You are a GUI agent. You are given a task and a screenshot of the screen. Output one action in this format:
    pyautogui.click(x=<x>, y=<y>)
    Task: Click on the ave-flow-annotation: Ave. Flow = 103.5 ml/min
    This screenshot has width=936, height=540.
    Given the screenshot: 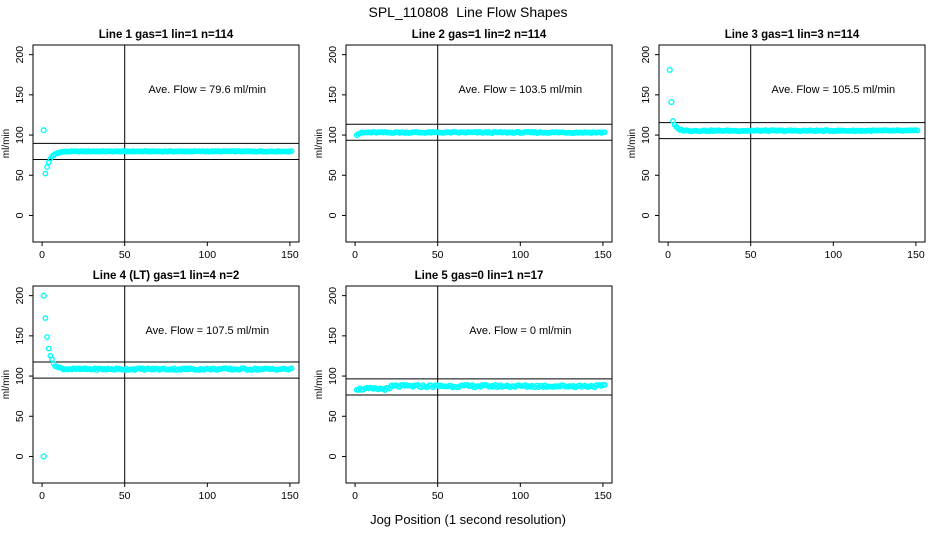 What is the action you would take?
    pyautogui.click(x=520, y=90)
    